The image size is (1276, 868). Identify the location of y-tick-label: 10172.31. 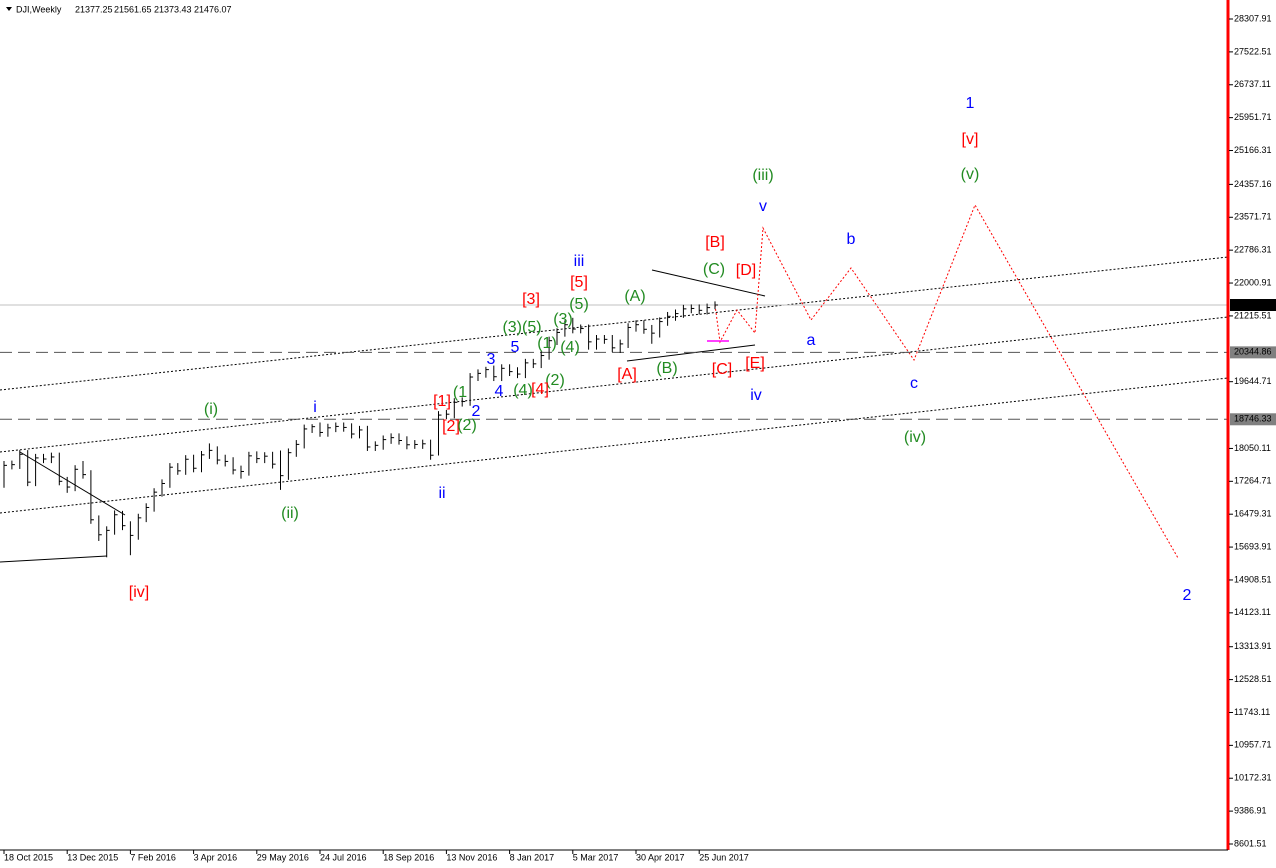
(1253, 778).